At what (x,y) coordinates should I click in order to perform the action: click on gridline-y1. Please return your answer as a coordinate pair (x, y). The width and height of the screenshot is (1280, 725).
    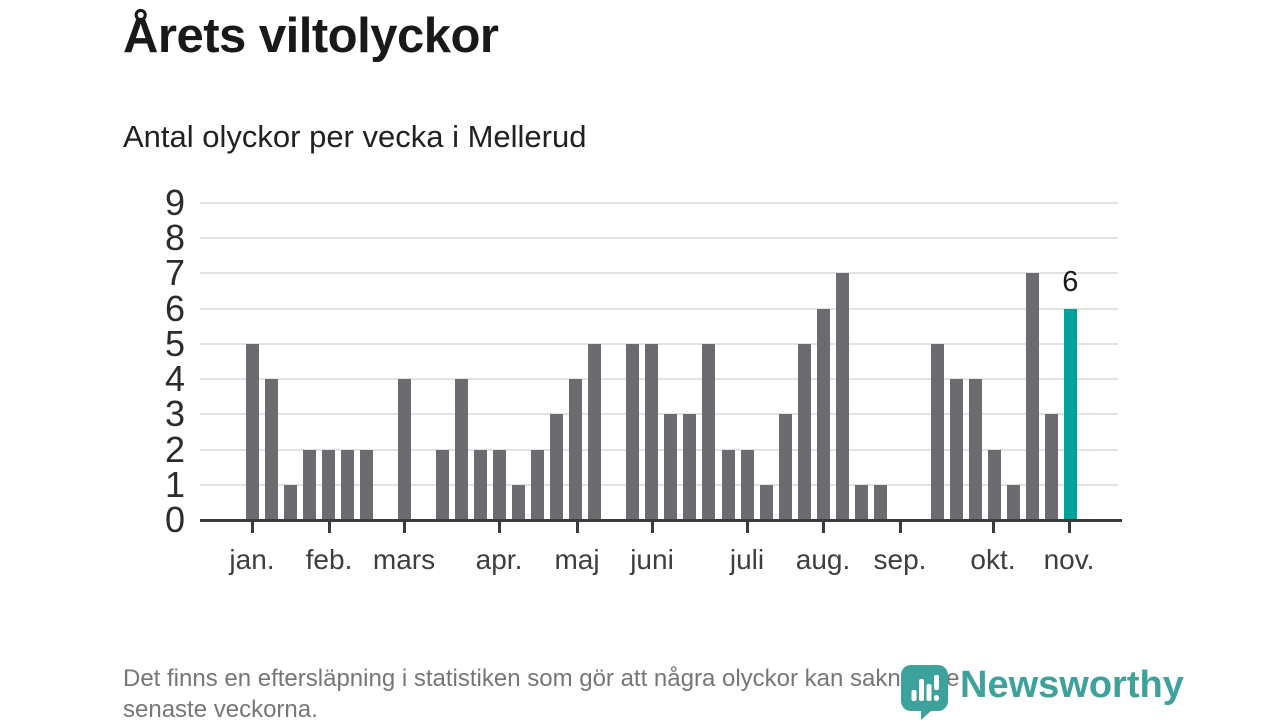
    Looking at the image, I should click on (659, 484).